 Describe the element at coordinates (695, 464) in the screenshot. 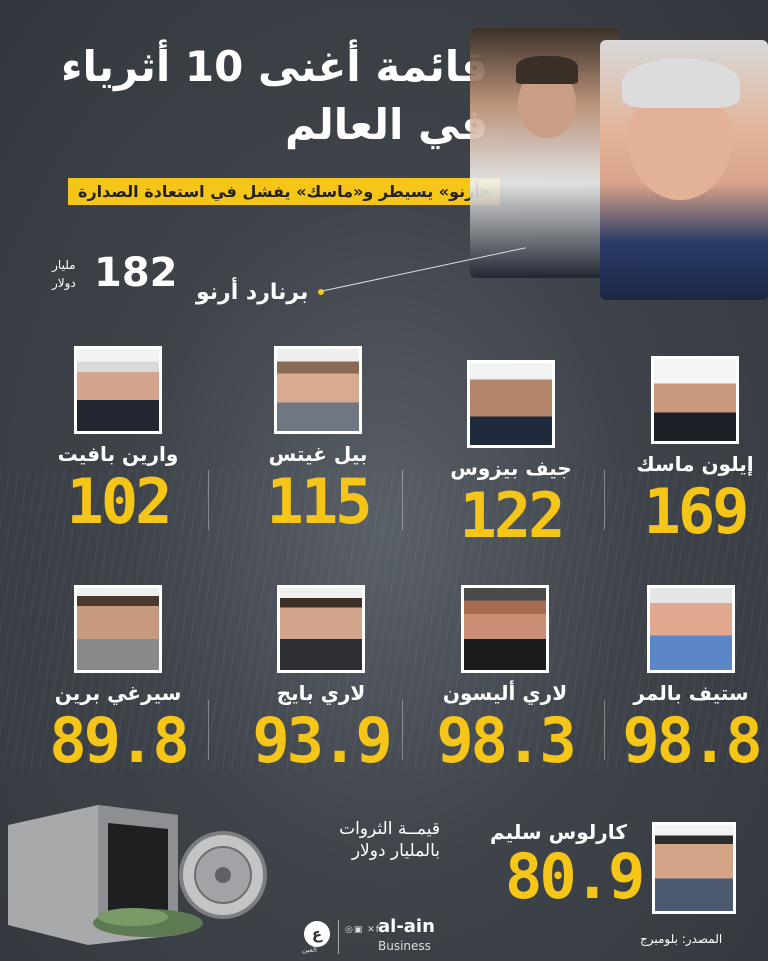

I see `person-name: إيلون ماسك` at that location.